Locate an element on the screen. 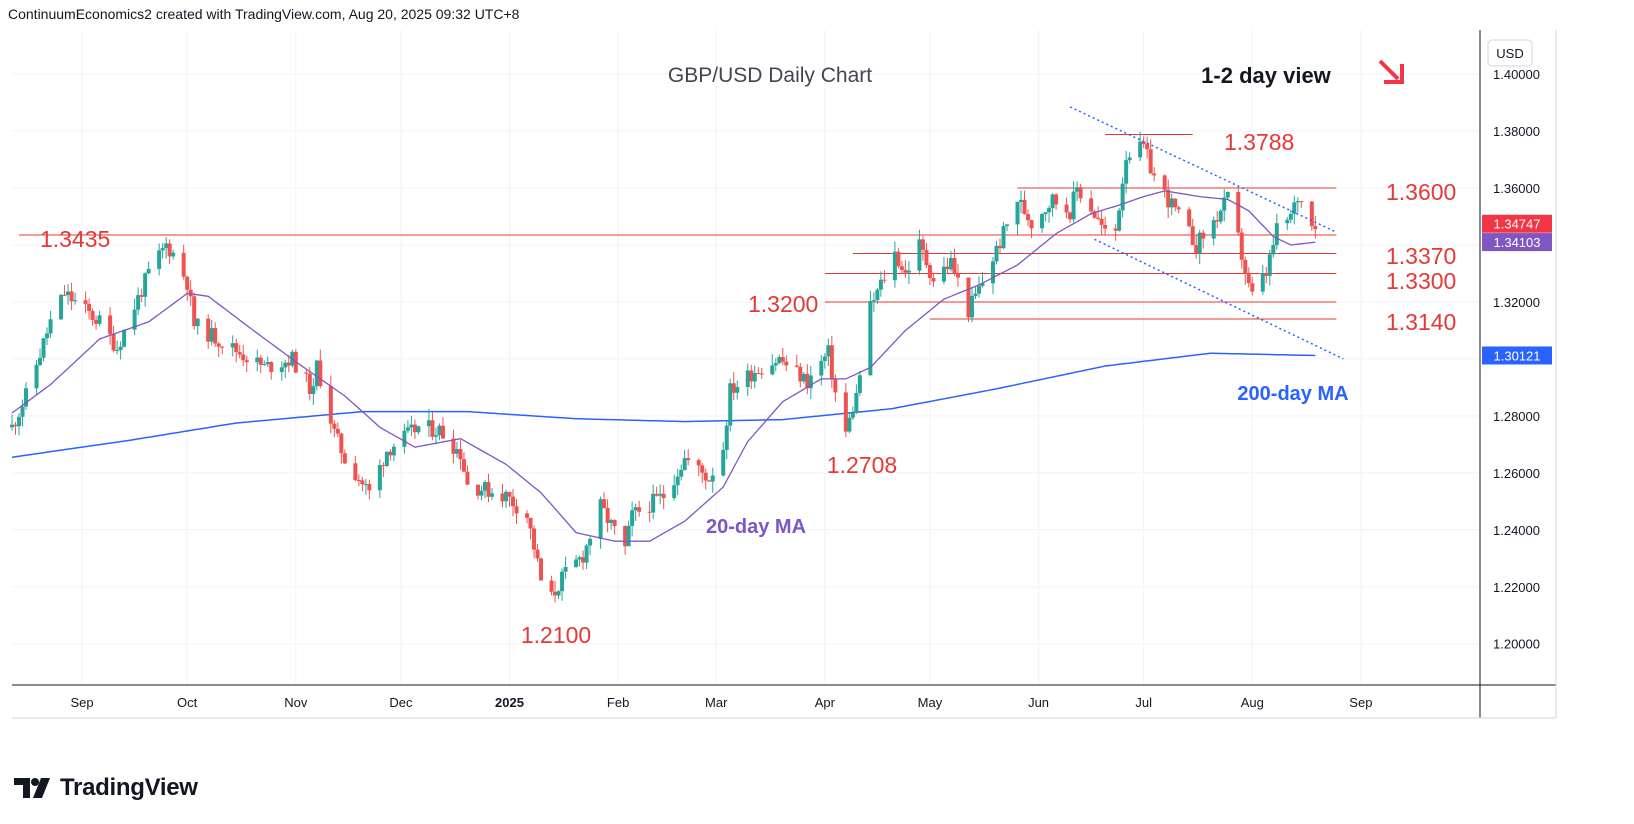 The height and width of the screenshot is (824, 1634). price-tag-label: 1.30121 is located at coordinates (1517, 355).